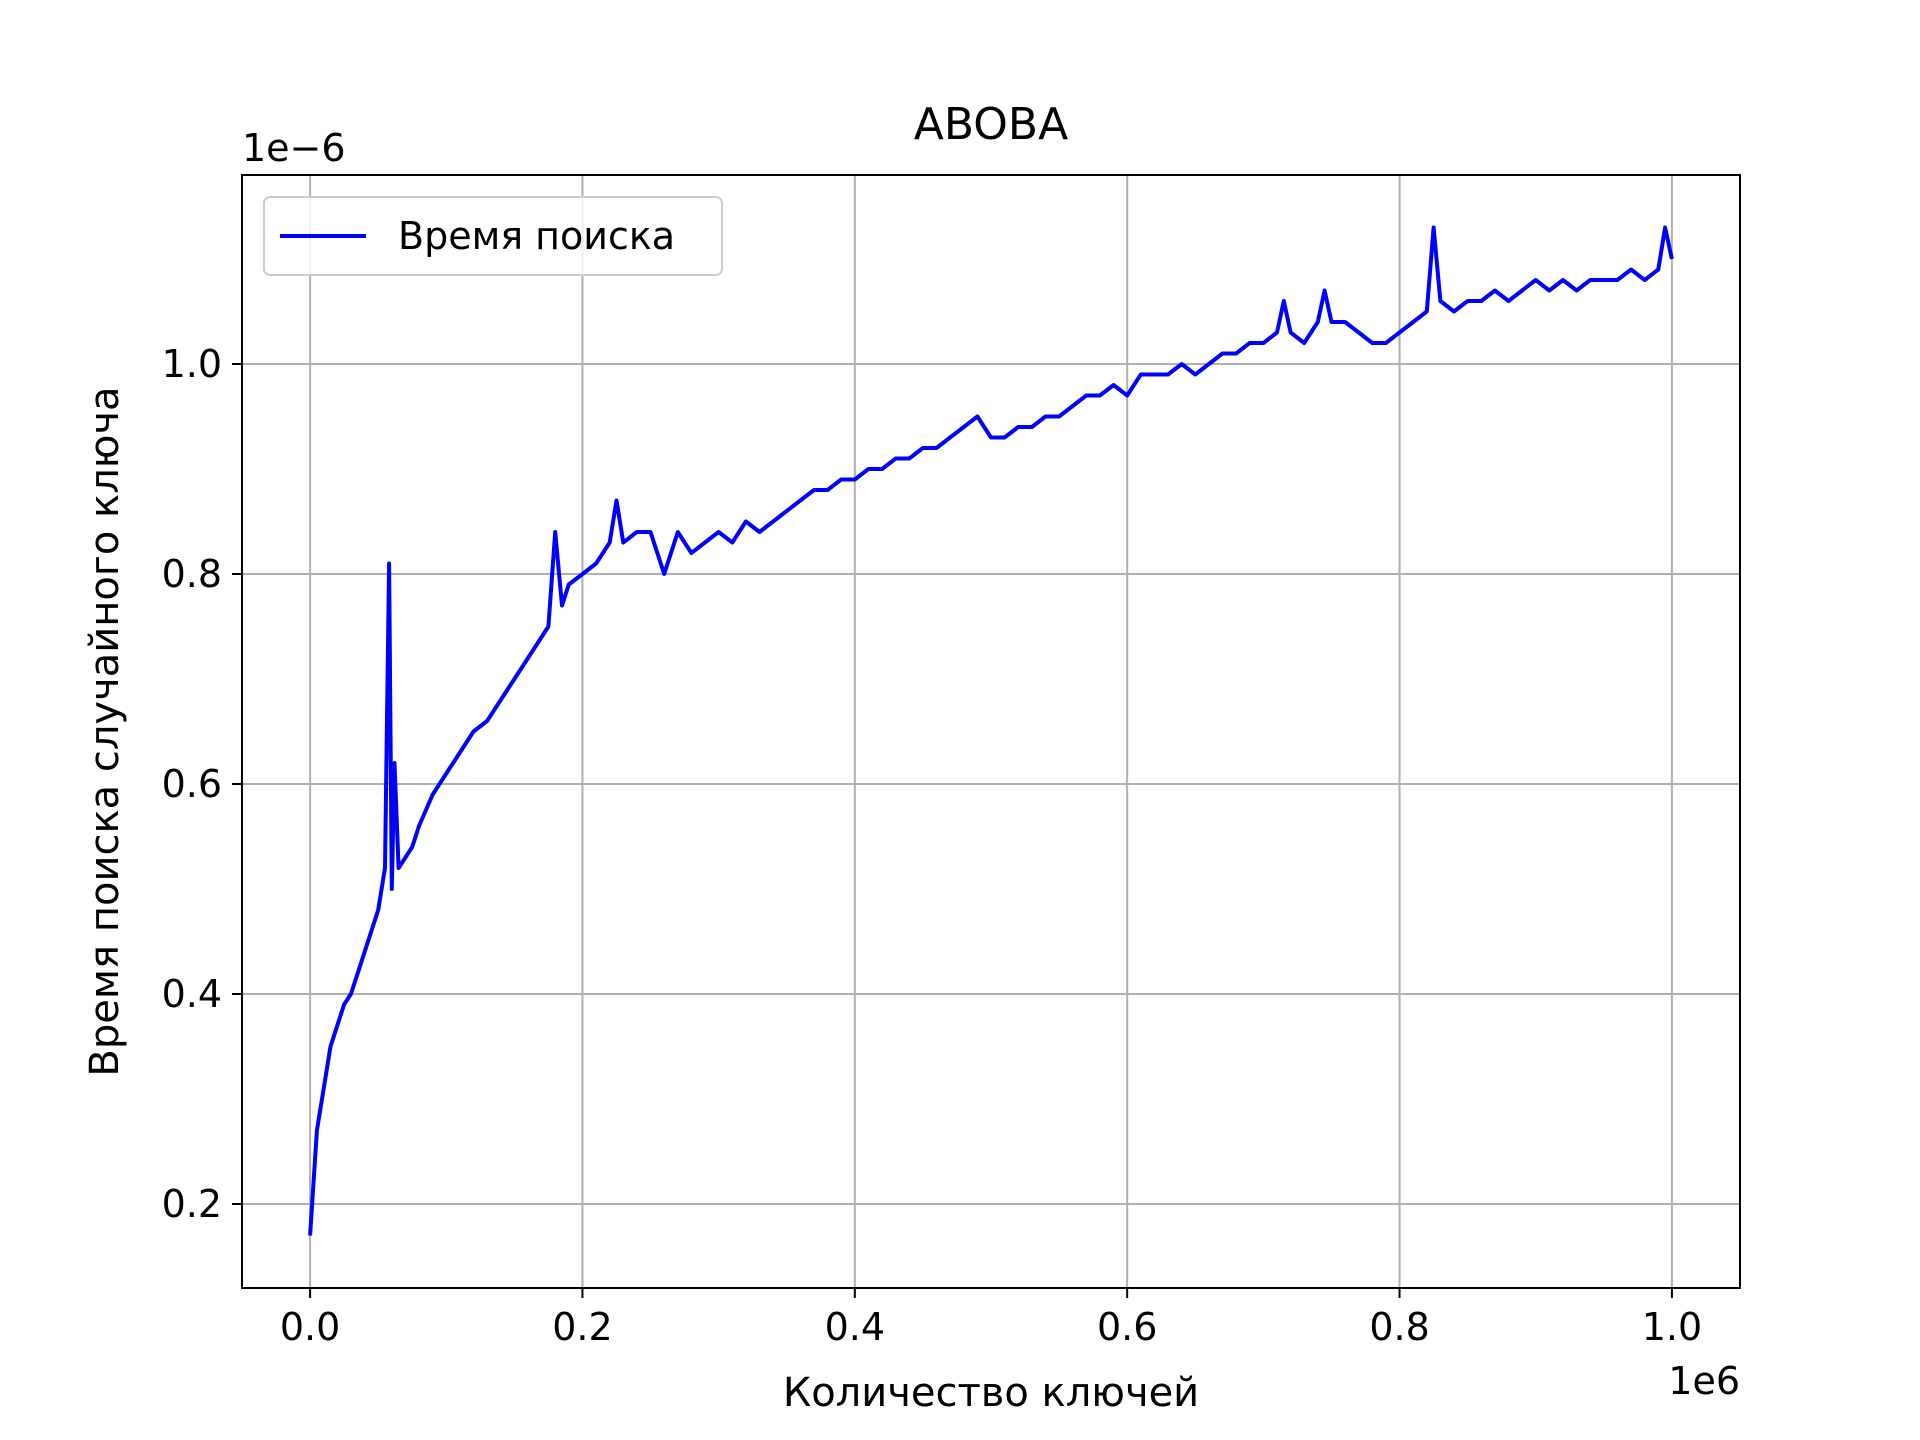 This screenshot has width=1920, height=1440. What do you see at coordinates (192, 784) in the screenshot?
I see `y-tick-label: 0.6` at bounding box center [192, 784].